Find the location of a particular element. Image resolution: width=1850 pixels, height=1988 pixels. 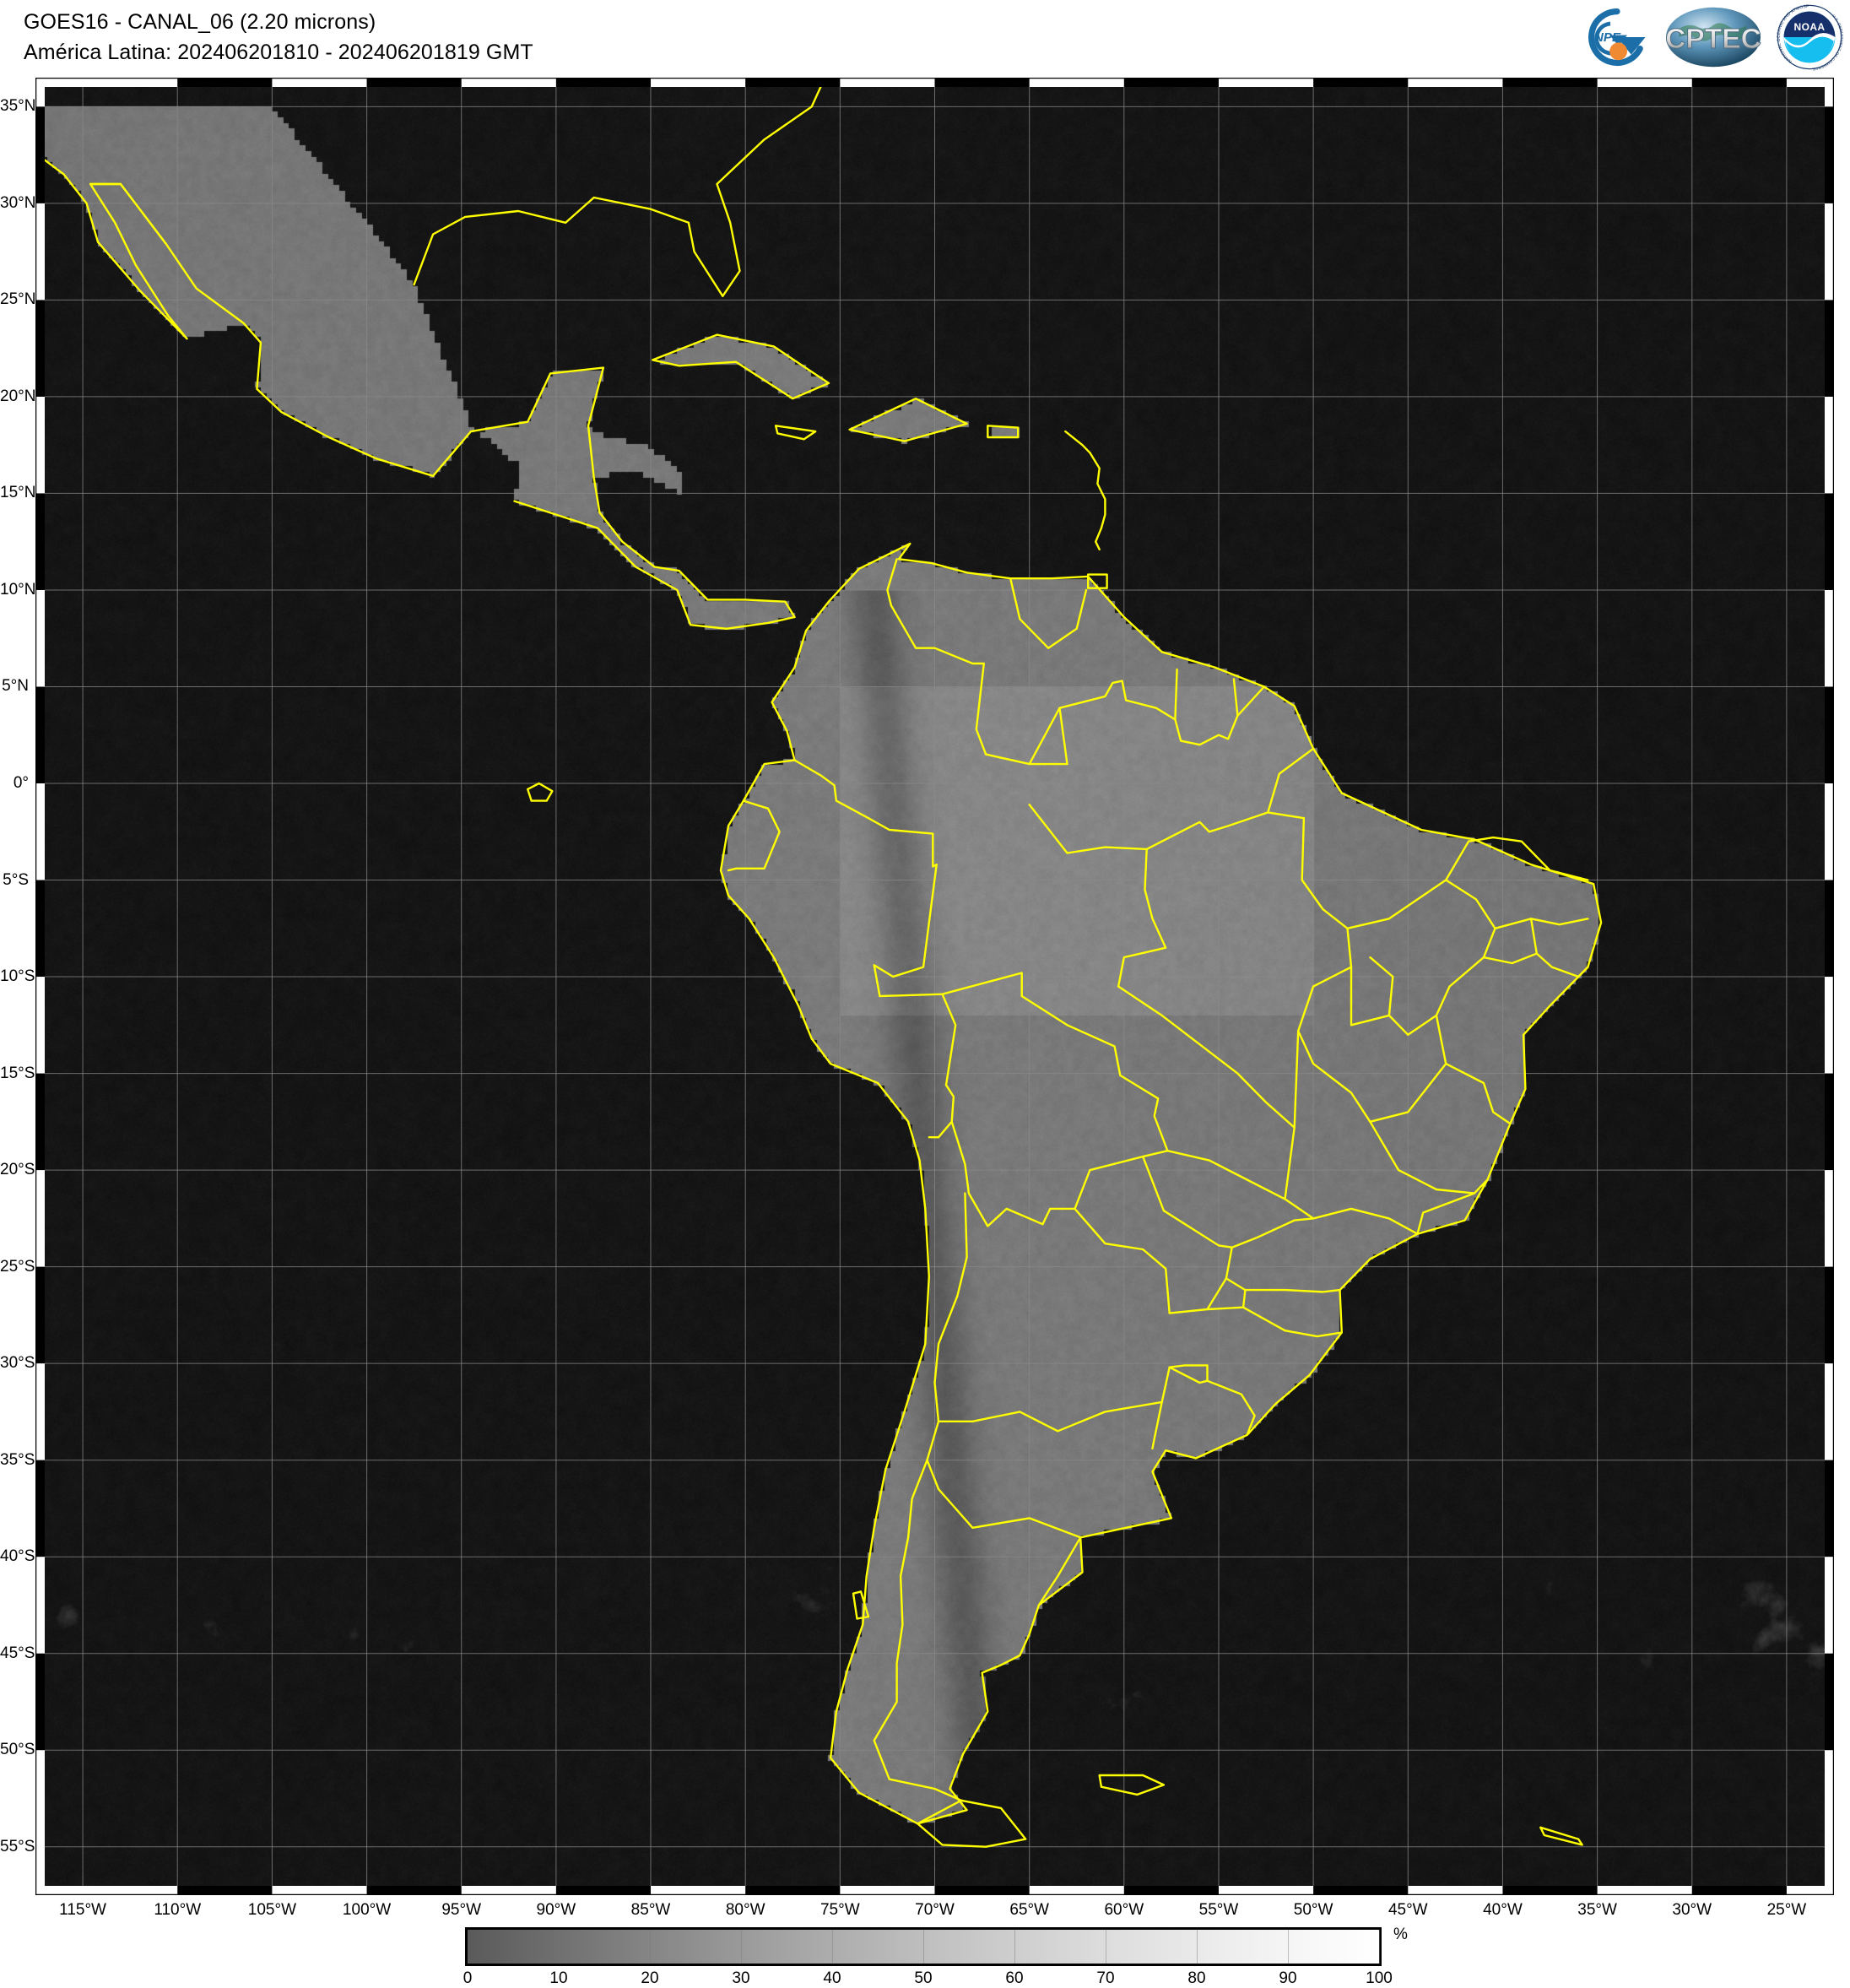

colorbar-tick-label: 20 is located at coordinates (650, 1978).